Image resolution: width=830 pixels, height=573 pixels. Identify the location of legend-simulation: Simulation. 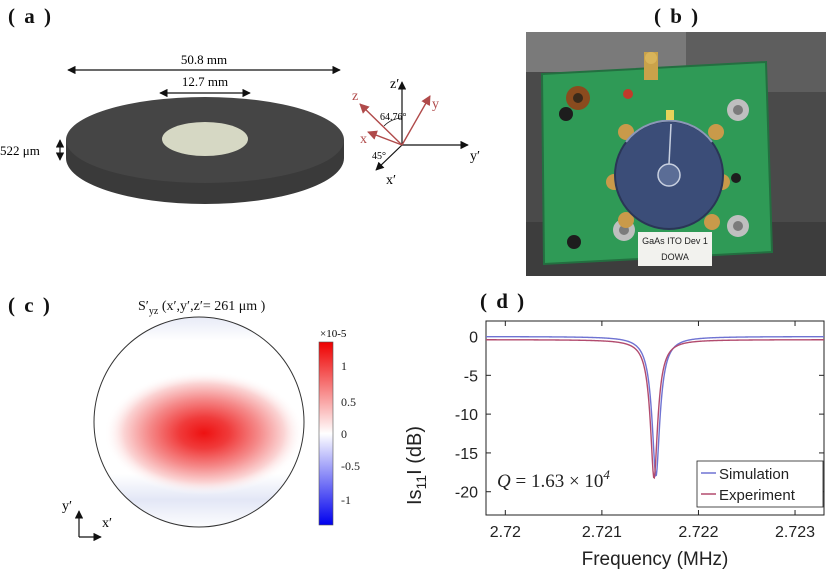
(754, 474).